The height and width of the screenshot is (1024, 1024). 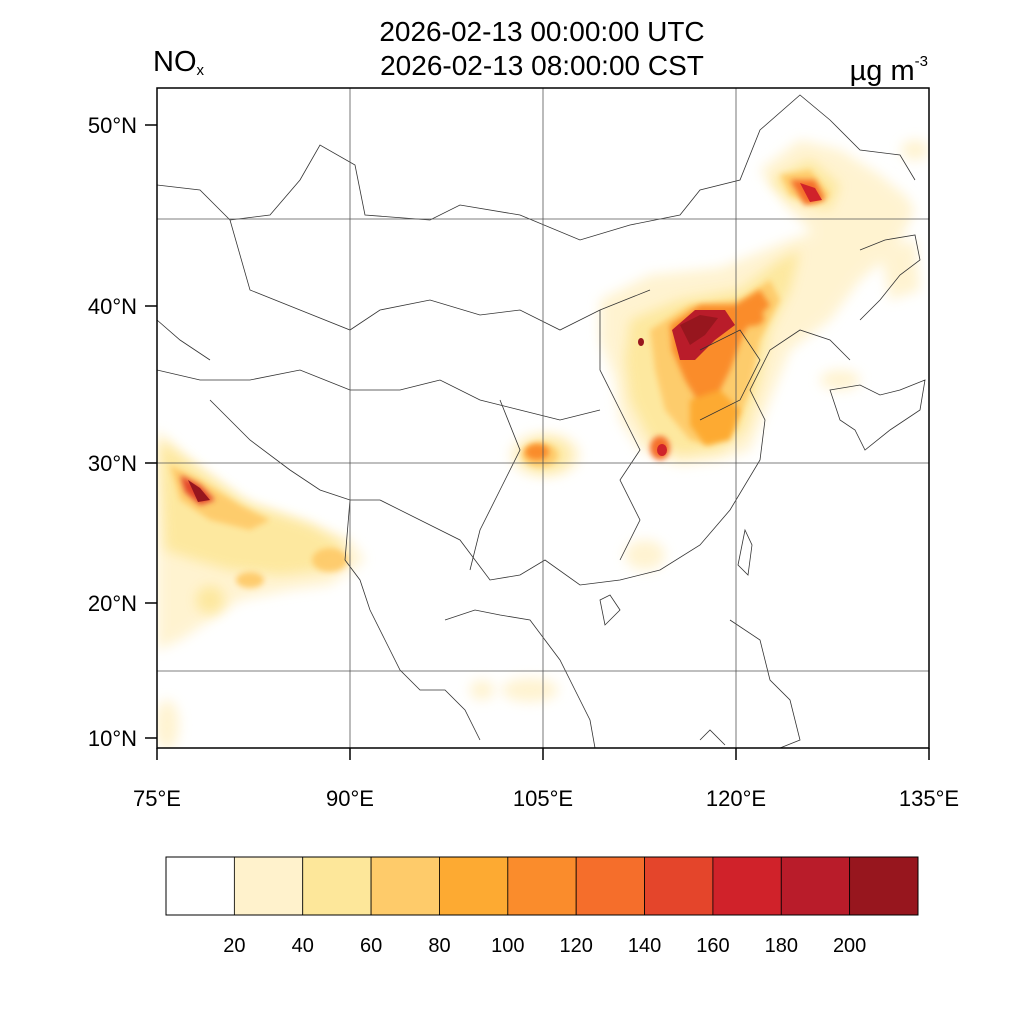 I want to click on colorbar-level-label: 80, so click(x=439, y=946).